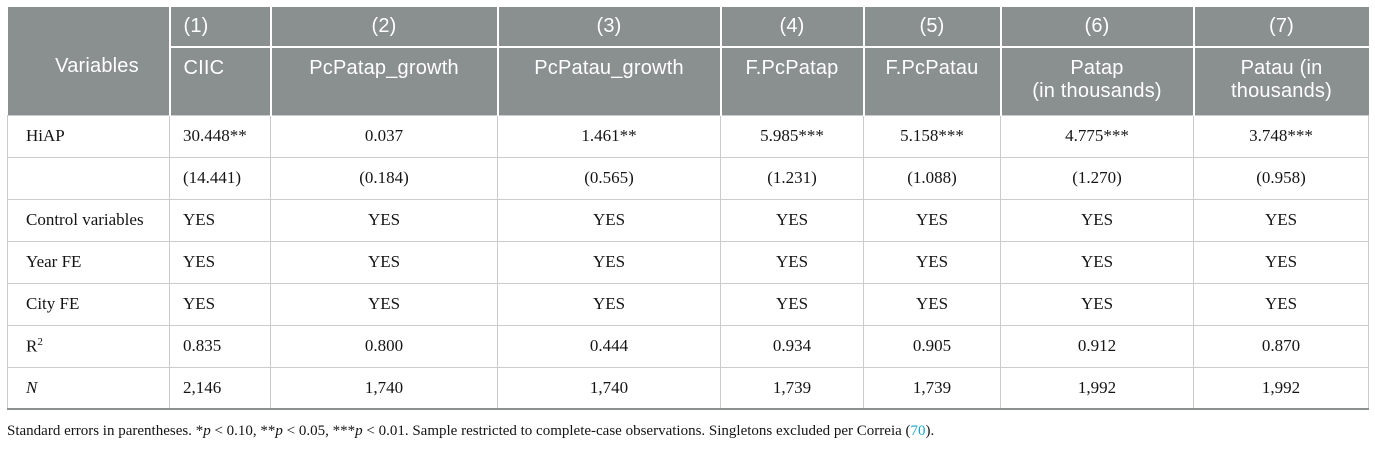 Image resolution: width=1375 pixels, height=451 pixels. I want to click on data-cell: 2,146, so click(220, 388).